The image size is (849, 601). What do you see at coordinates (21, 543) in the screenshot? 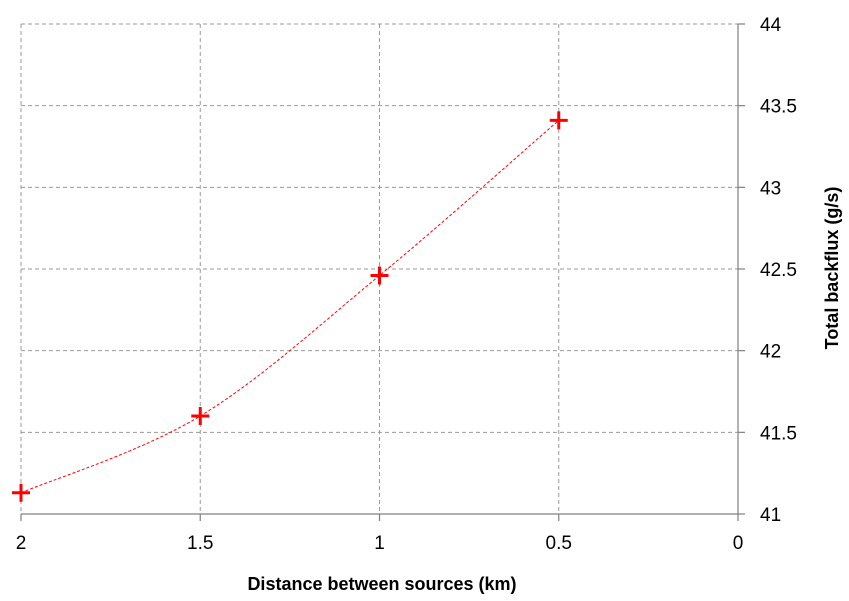
I see `x-tick-label: 2` at bounding box center [21, 543].